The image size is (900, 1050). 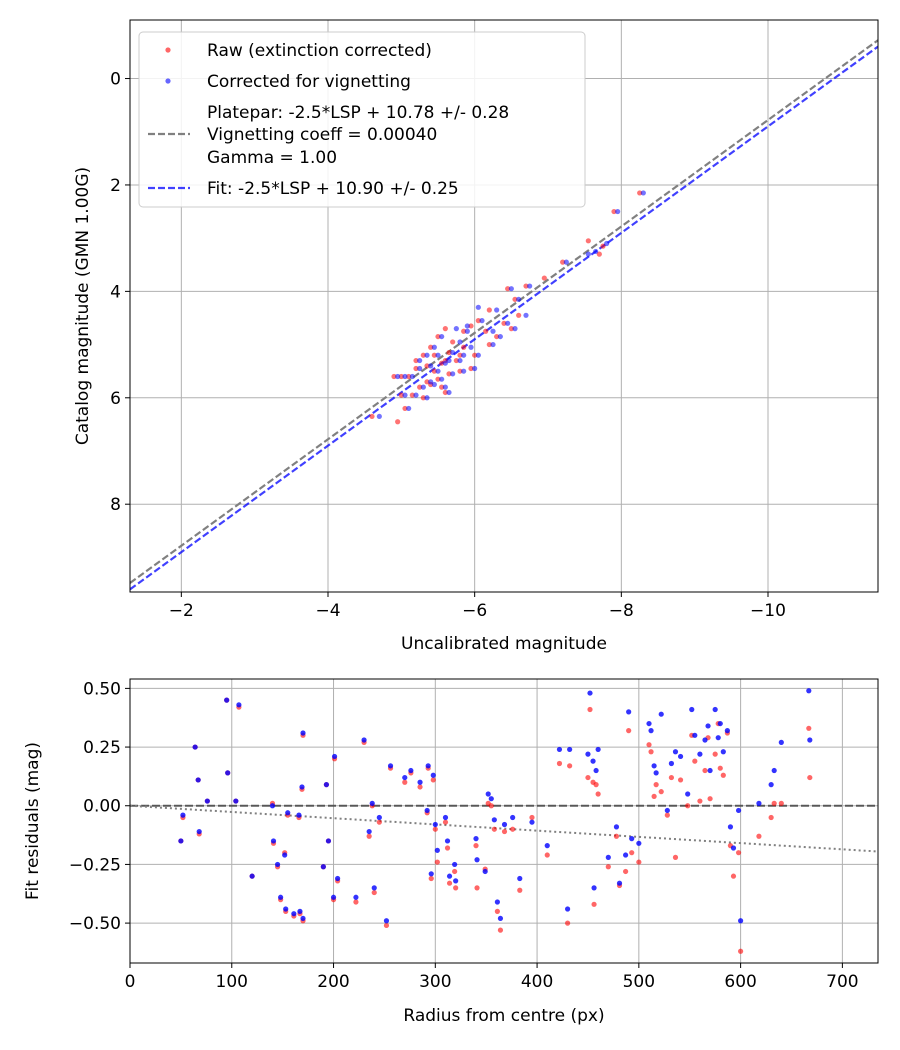 What do you see at coordinates (507, 307) in the screenshot?
I see `magnitude-chart-points` at bounding box center [507, 307].